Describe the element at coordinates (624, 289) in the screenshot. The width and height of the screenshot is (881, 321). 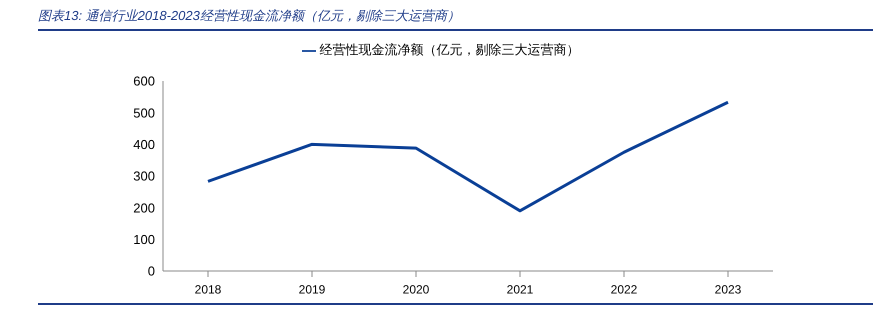
I see `x-tick-label: 2022` at that location.